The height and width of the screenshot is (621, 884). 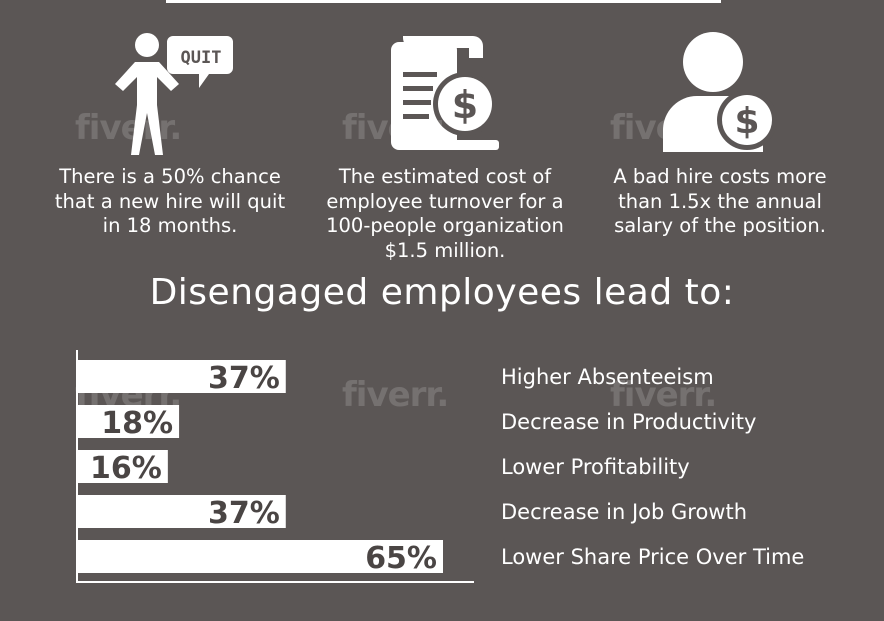 What do you see at coordinates (126, 468) in the screenshot?
I see `bar-value-label: 16%` at bounding box center [126, 468].